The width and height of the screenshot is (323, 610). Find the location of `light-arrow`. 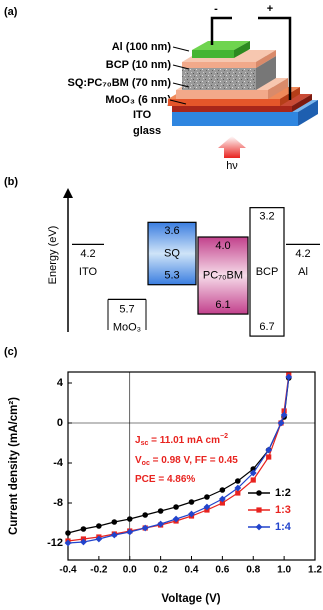

light-arrow is located at coordinates (232, 147).